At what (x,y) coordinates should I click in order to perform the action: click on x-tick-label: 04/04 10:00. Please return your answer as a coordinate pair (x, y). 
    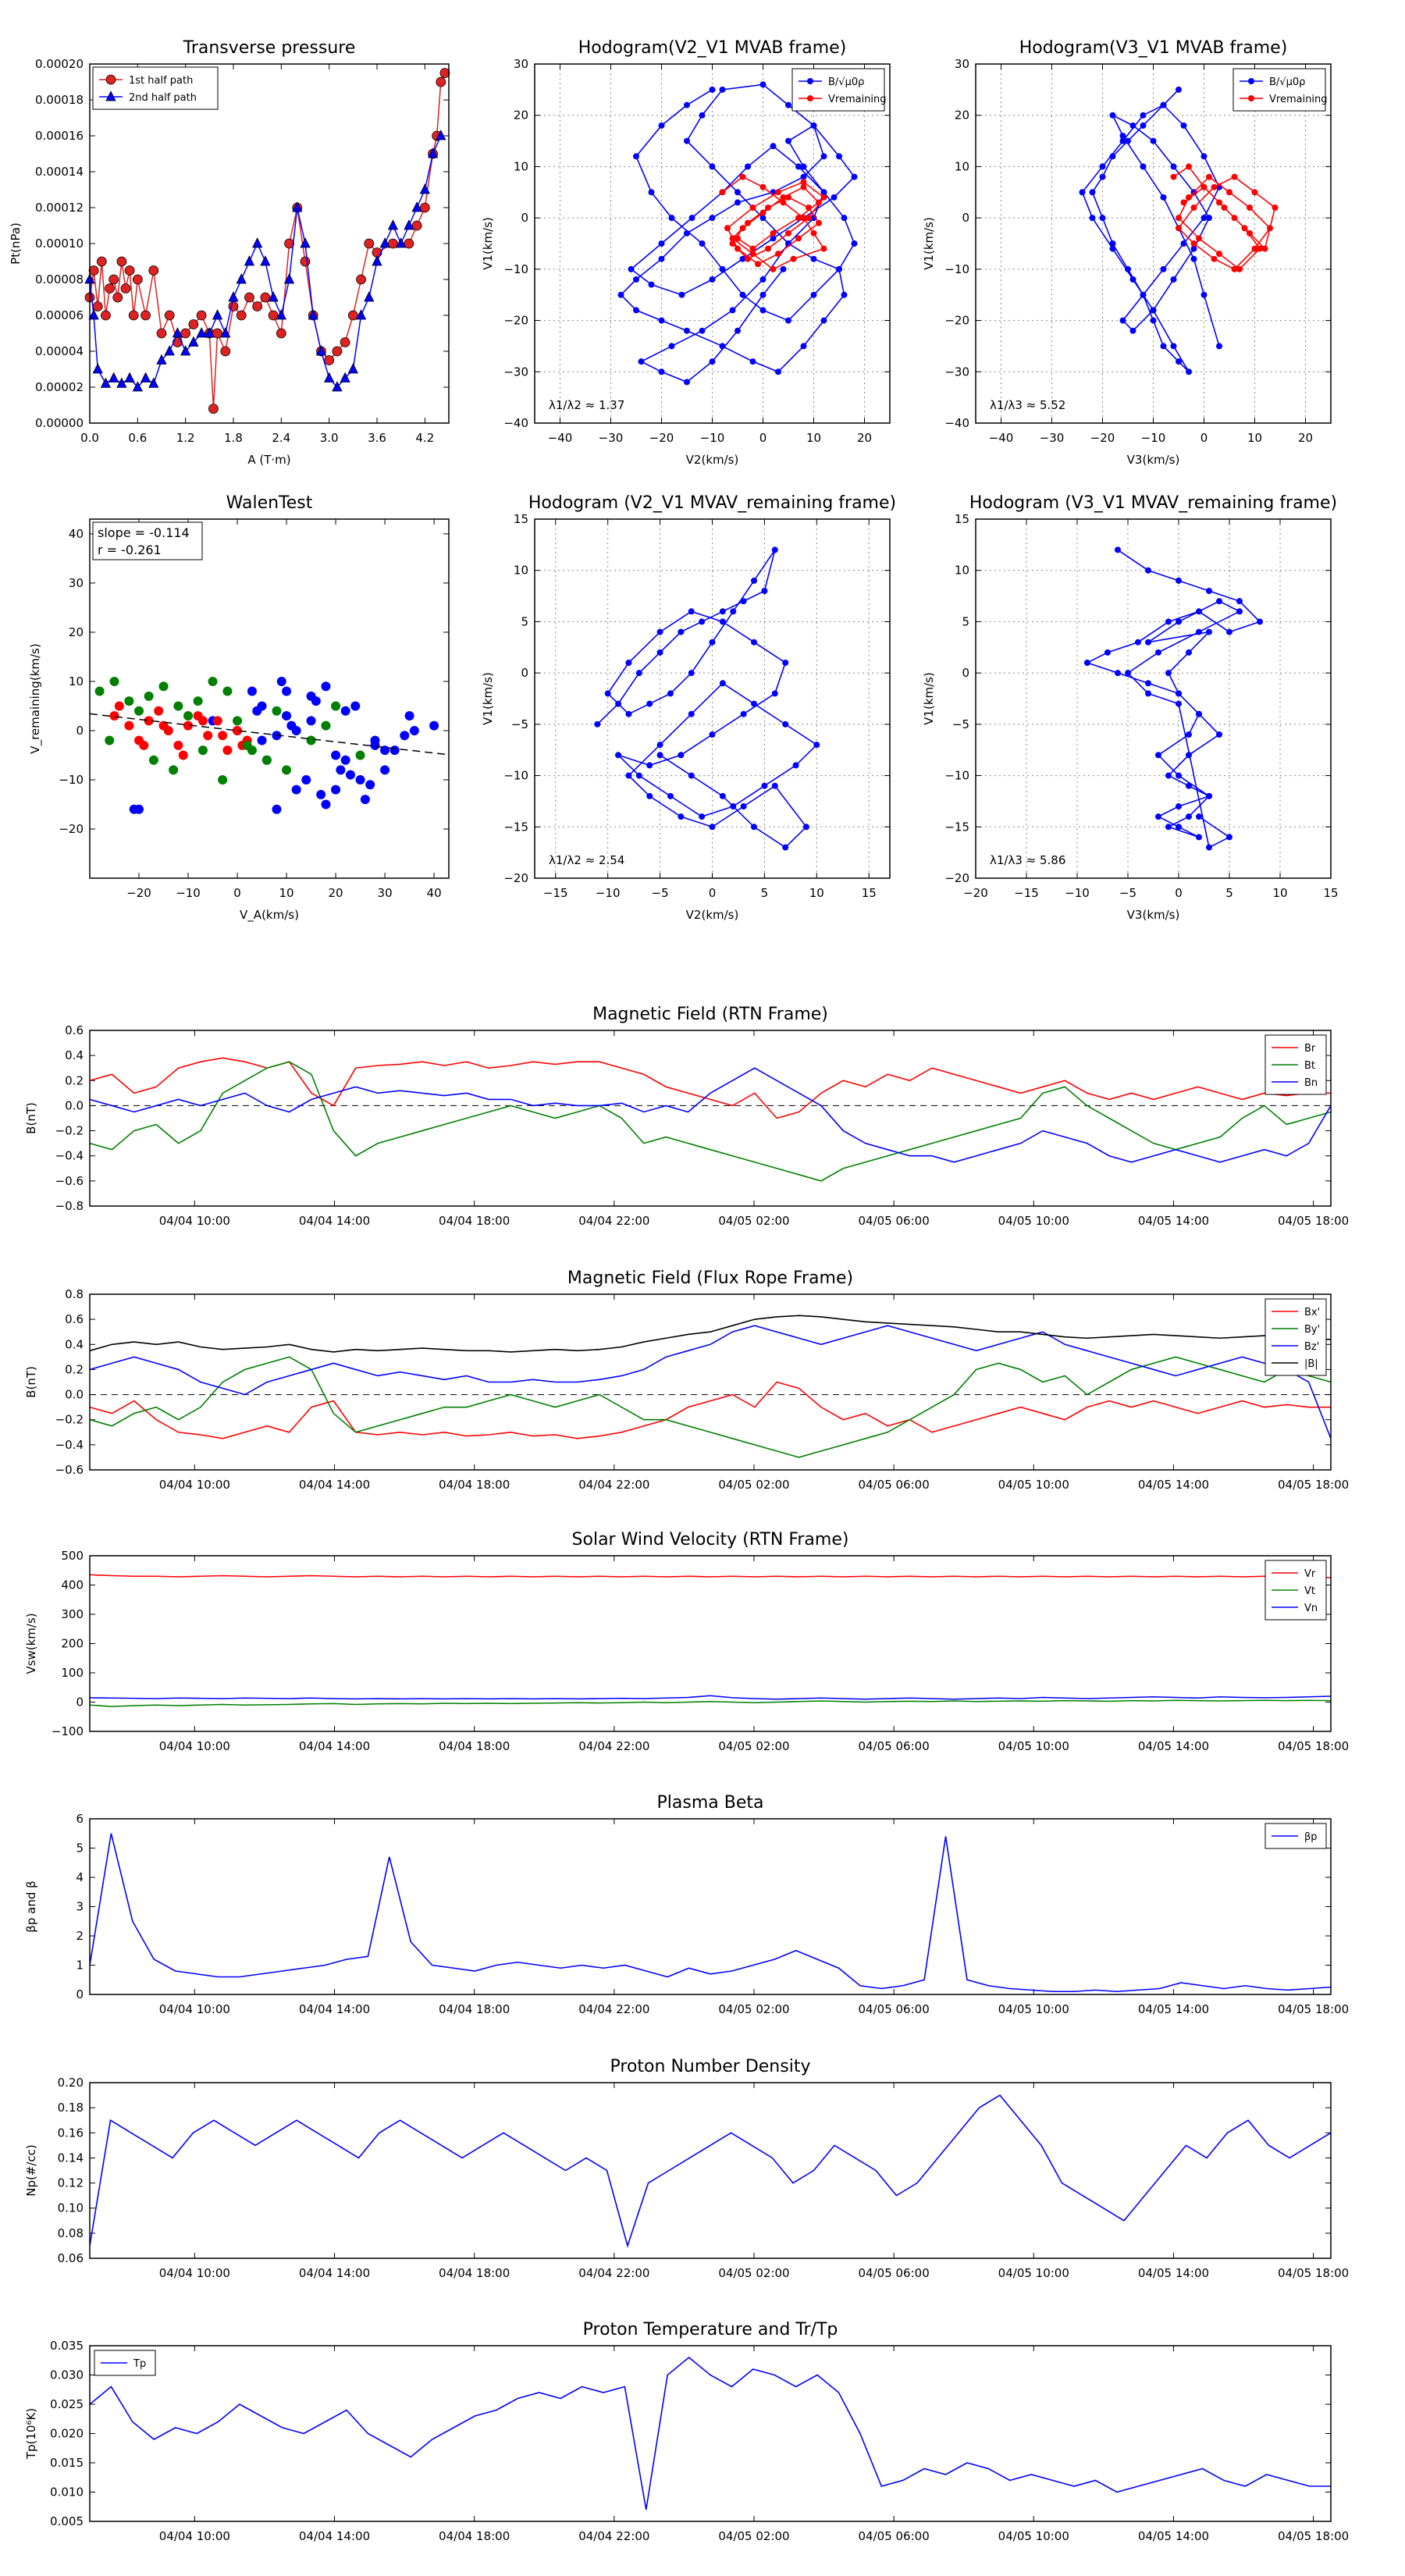
    Looking at the image, I should click on (195, 2009).